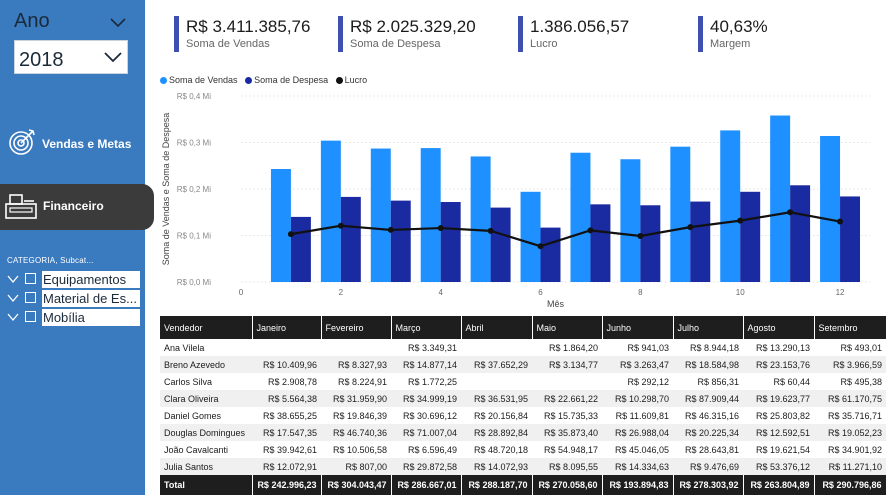  I want to click on legend-label: Lucro, so click(356, 80).